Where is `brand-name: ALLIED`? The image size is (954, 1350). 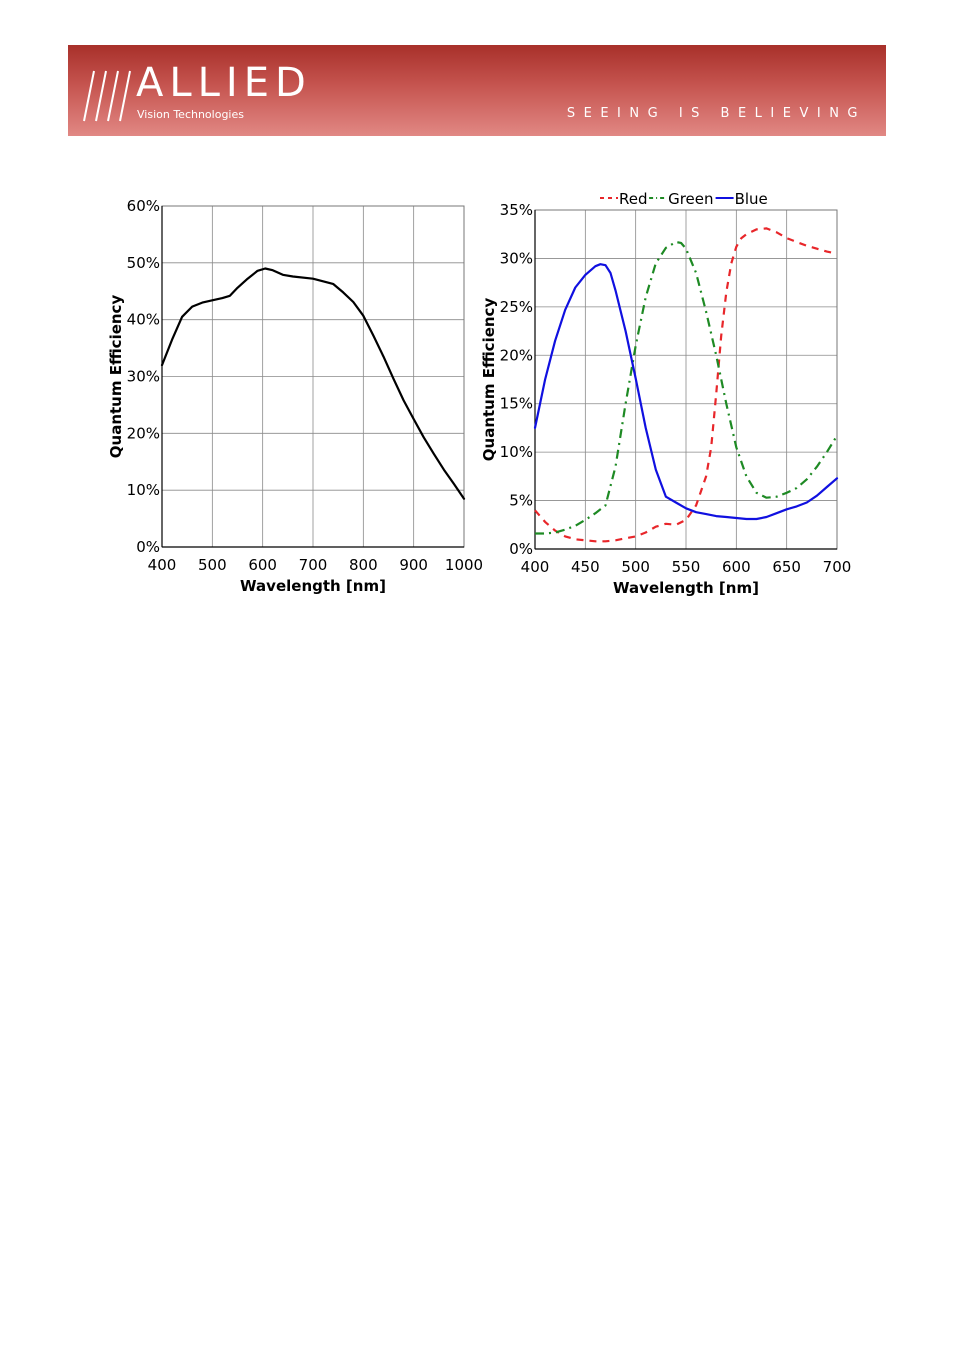
brand-name: ALLIED is located at coordinates (224, 83).